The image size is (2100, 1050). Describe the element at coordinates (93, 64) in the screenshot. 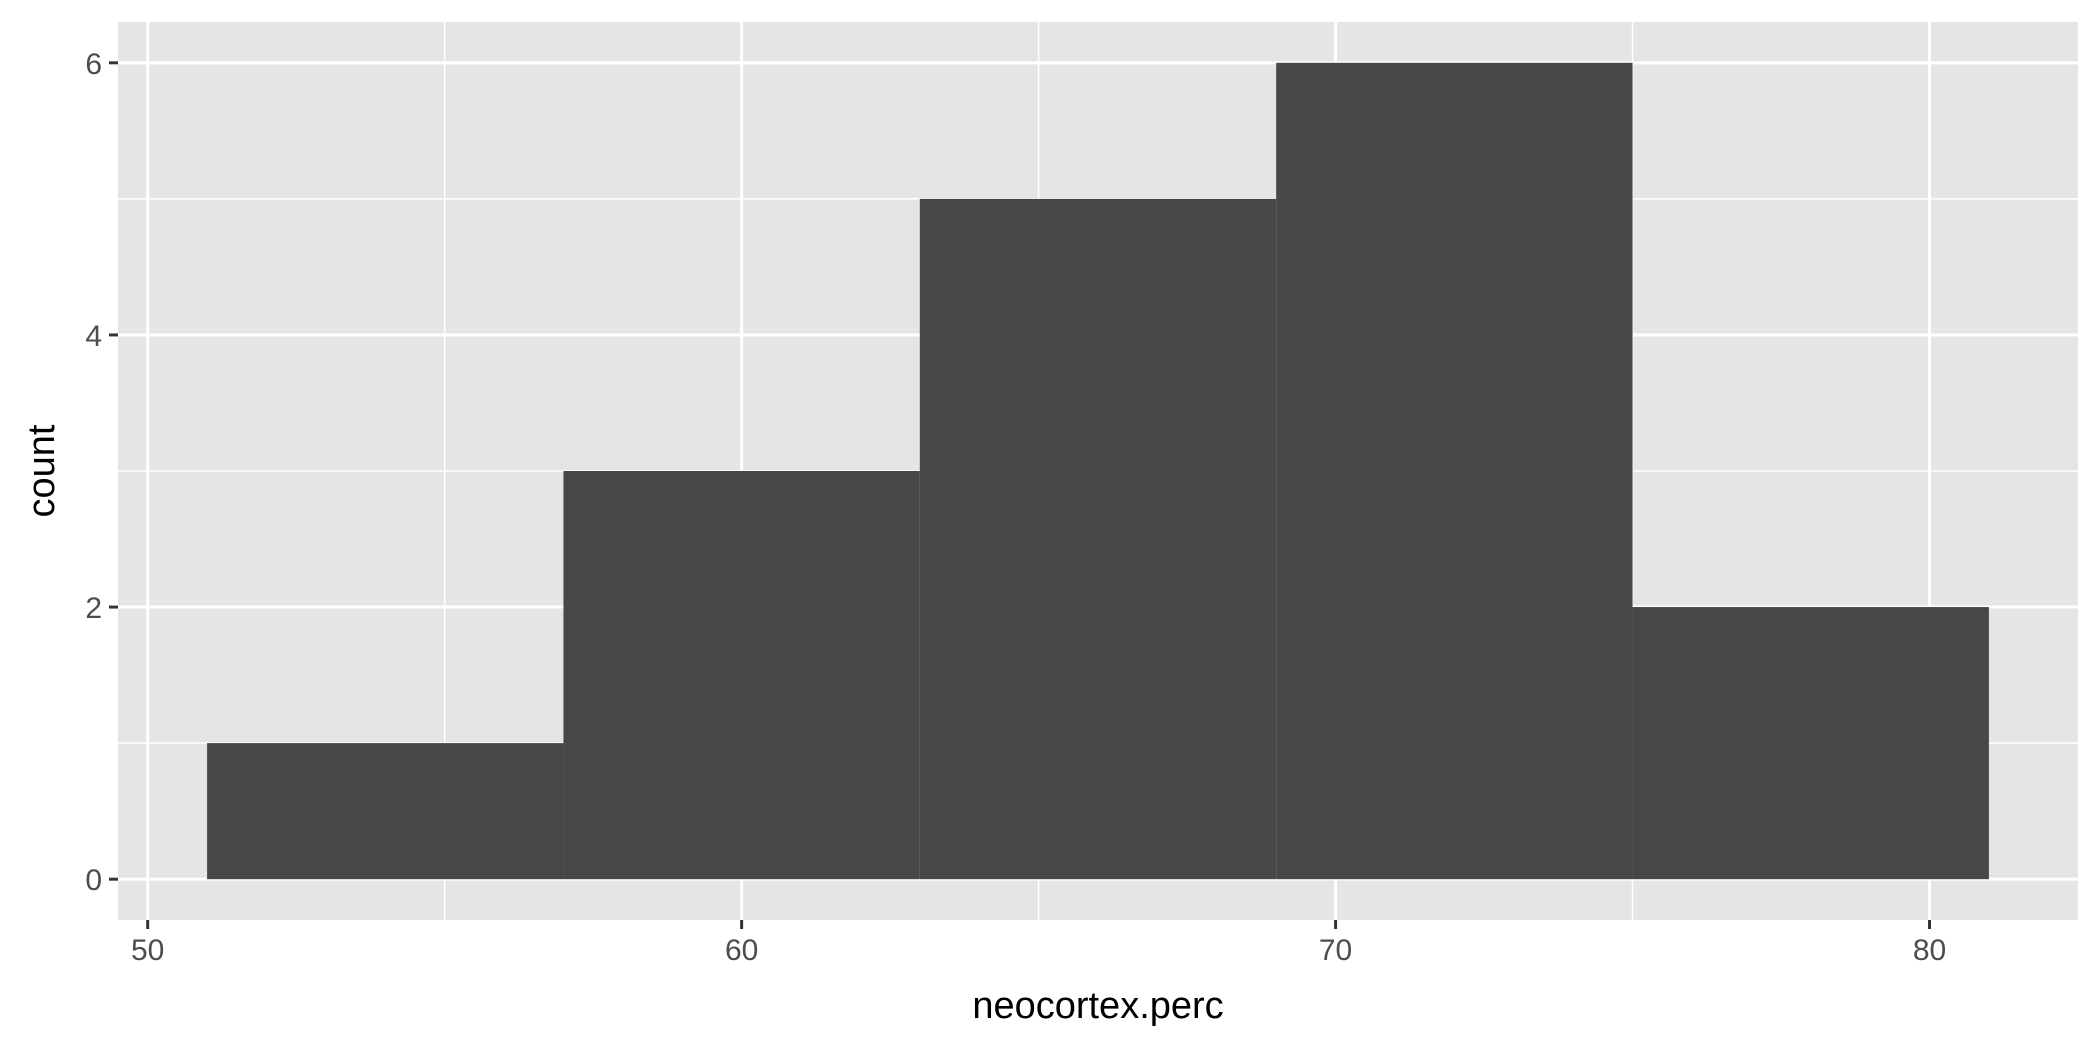

I see `y-tick-label: 6` at that location.